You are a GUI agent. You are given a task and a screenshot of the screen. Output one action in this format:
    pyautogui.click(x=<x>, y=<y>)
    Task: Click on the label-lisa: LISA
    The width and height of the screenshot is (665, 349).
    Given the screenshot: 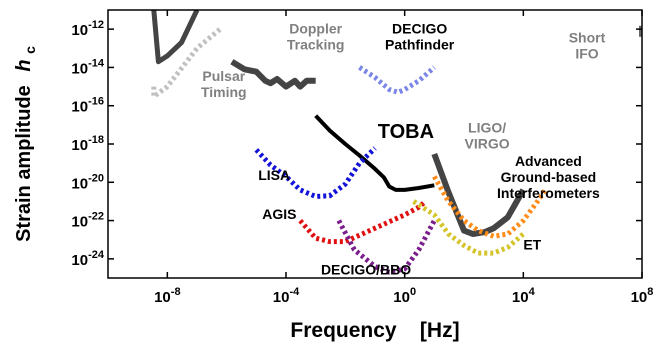 What is the action you would take?
    pyautogui.click(x=274, y=175)
    